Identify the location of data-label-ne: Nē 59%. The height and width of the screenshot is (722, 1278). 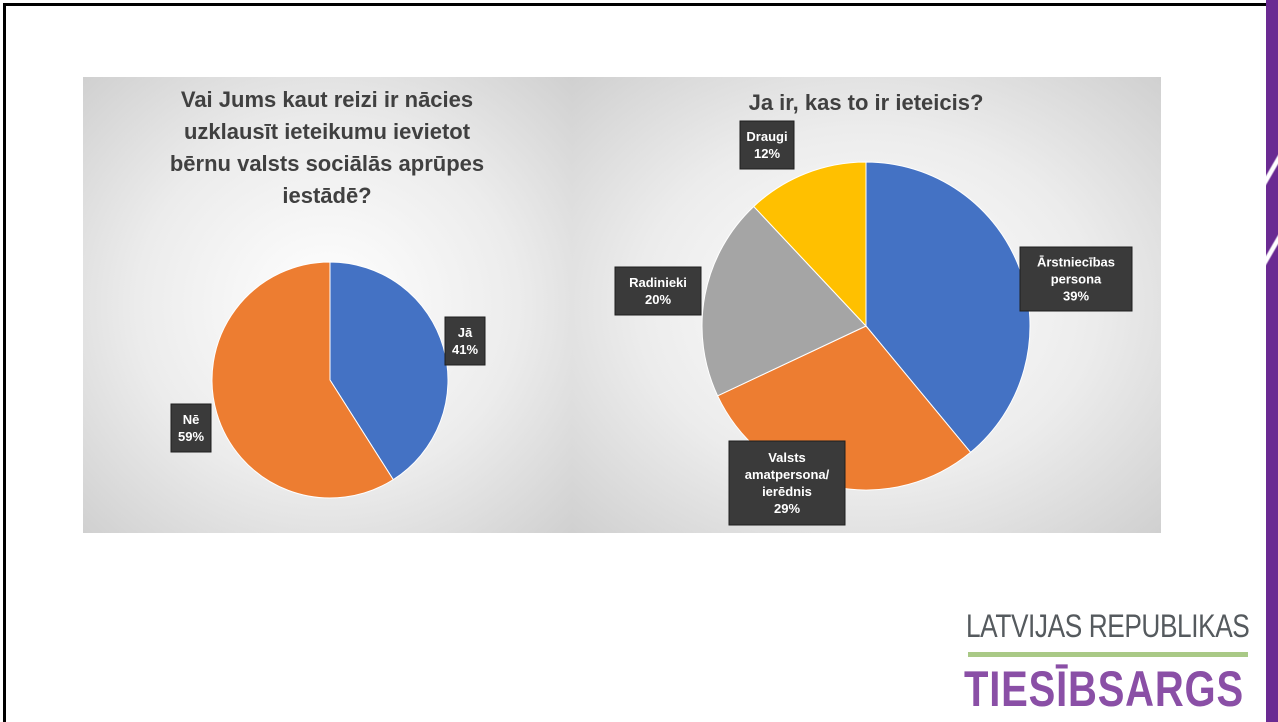
(191, 428).